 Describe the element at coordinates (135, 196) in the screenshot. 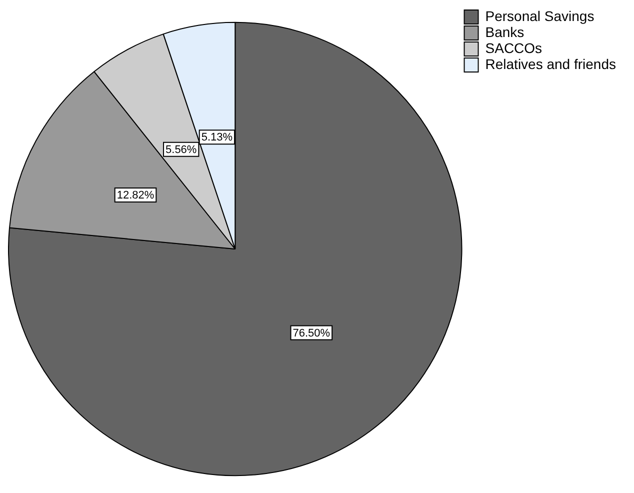

I see `data-label: 12.82%` at that location.